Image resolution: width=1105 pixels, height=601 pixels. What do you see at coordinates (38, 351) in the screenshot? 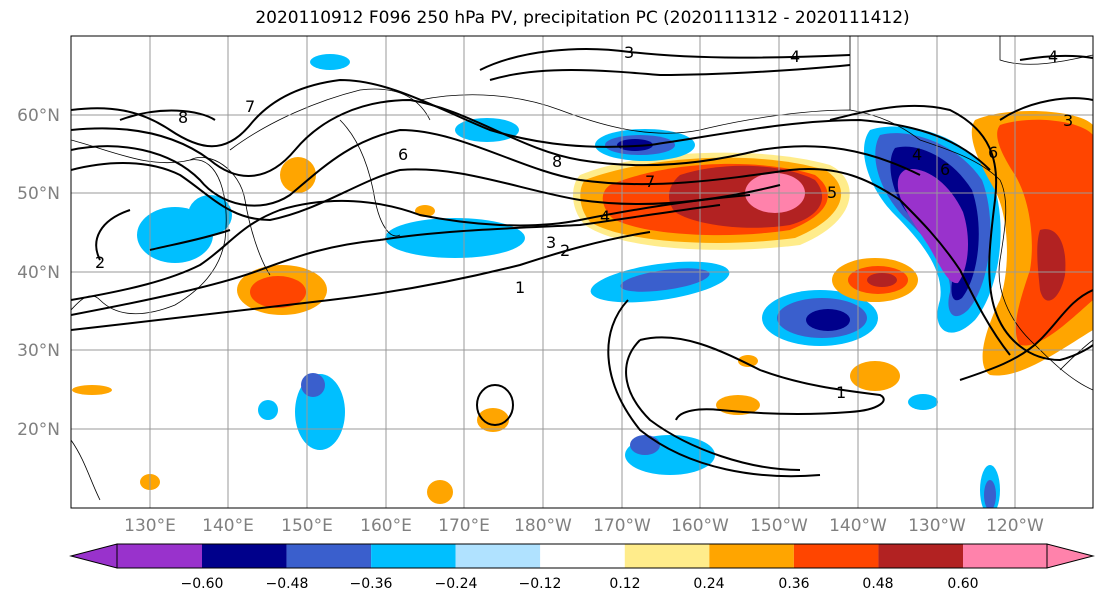
I see `lat-label: 30°N` at bounding box center [38, 351].